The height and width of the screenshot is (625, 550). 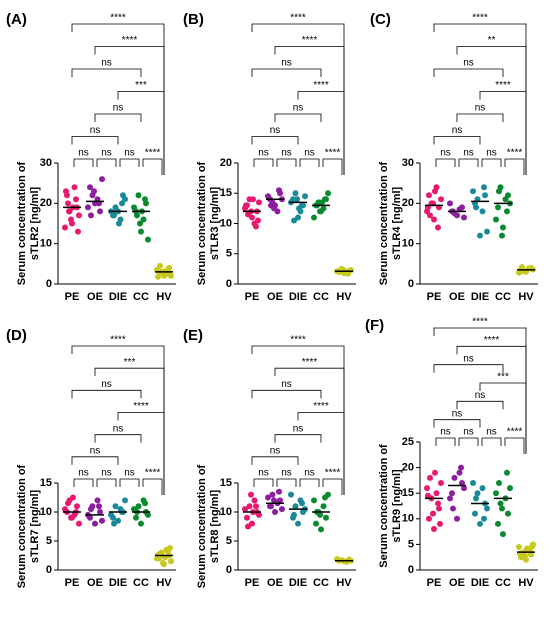 I want to click on y-axis-label: sTLR9 [ng/ml], so click(x=397, y=506).